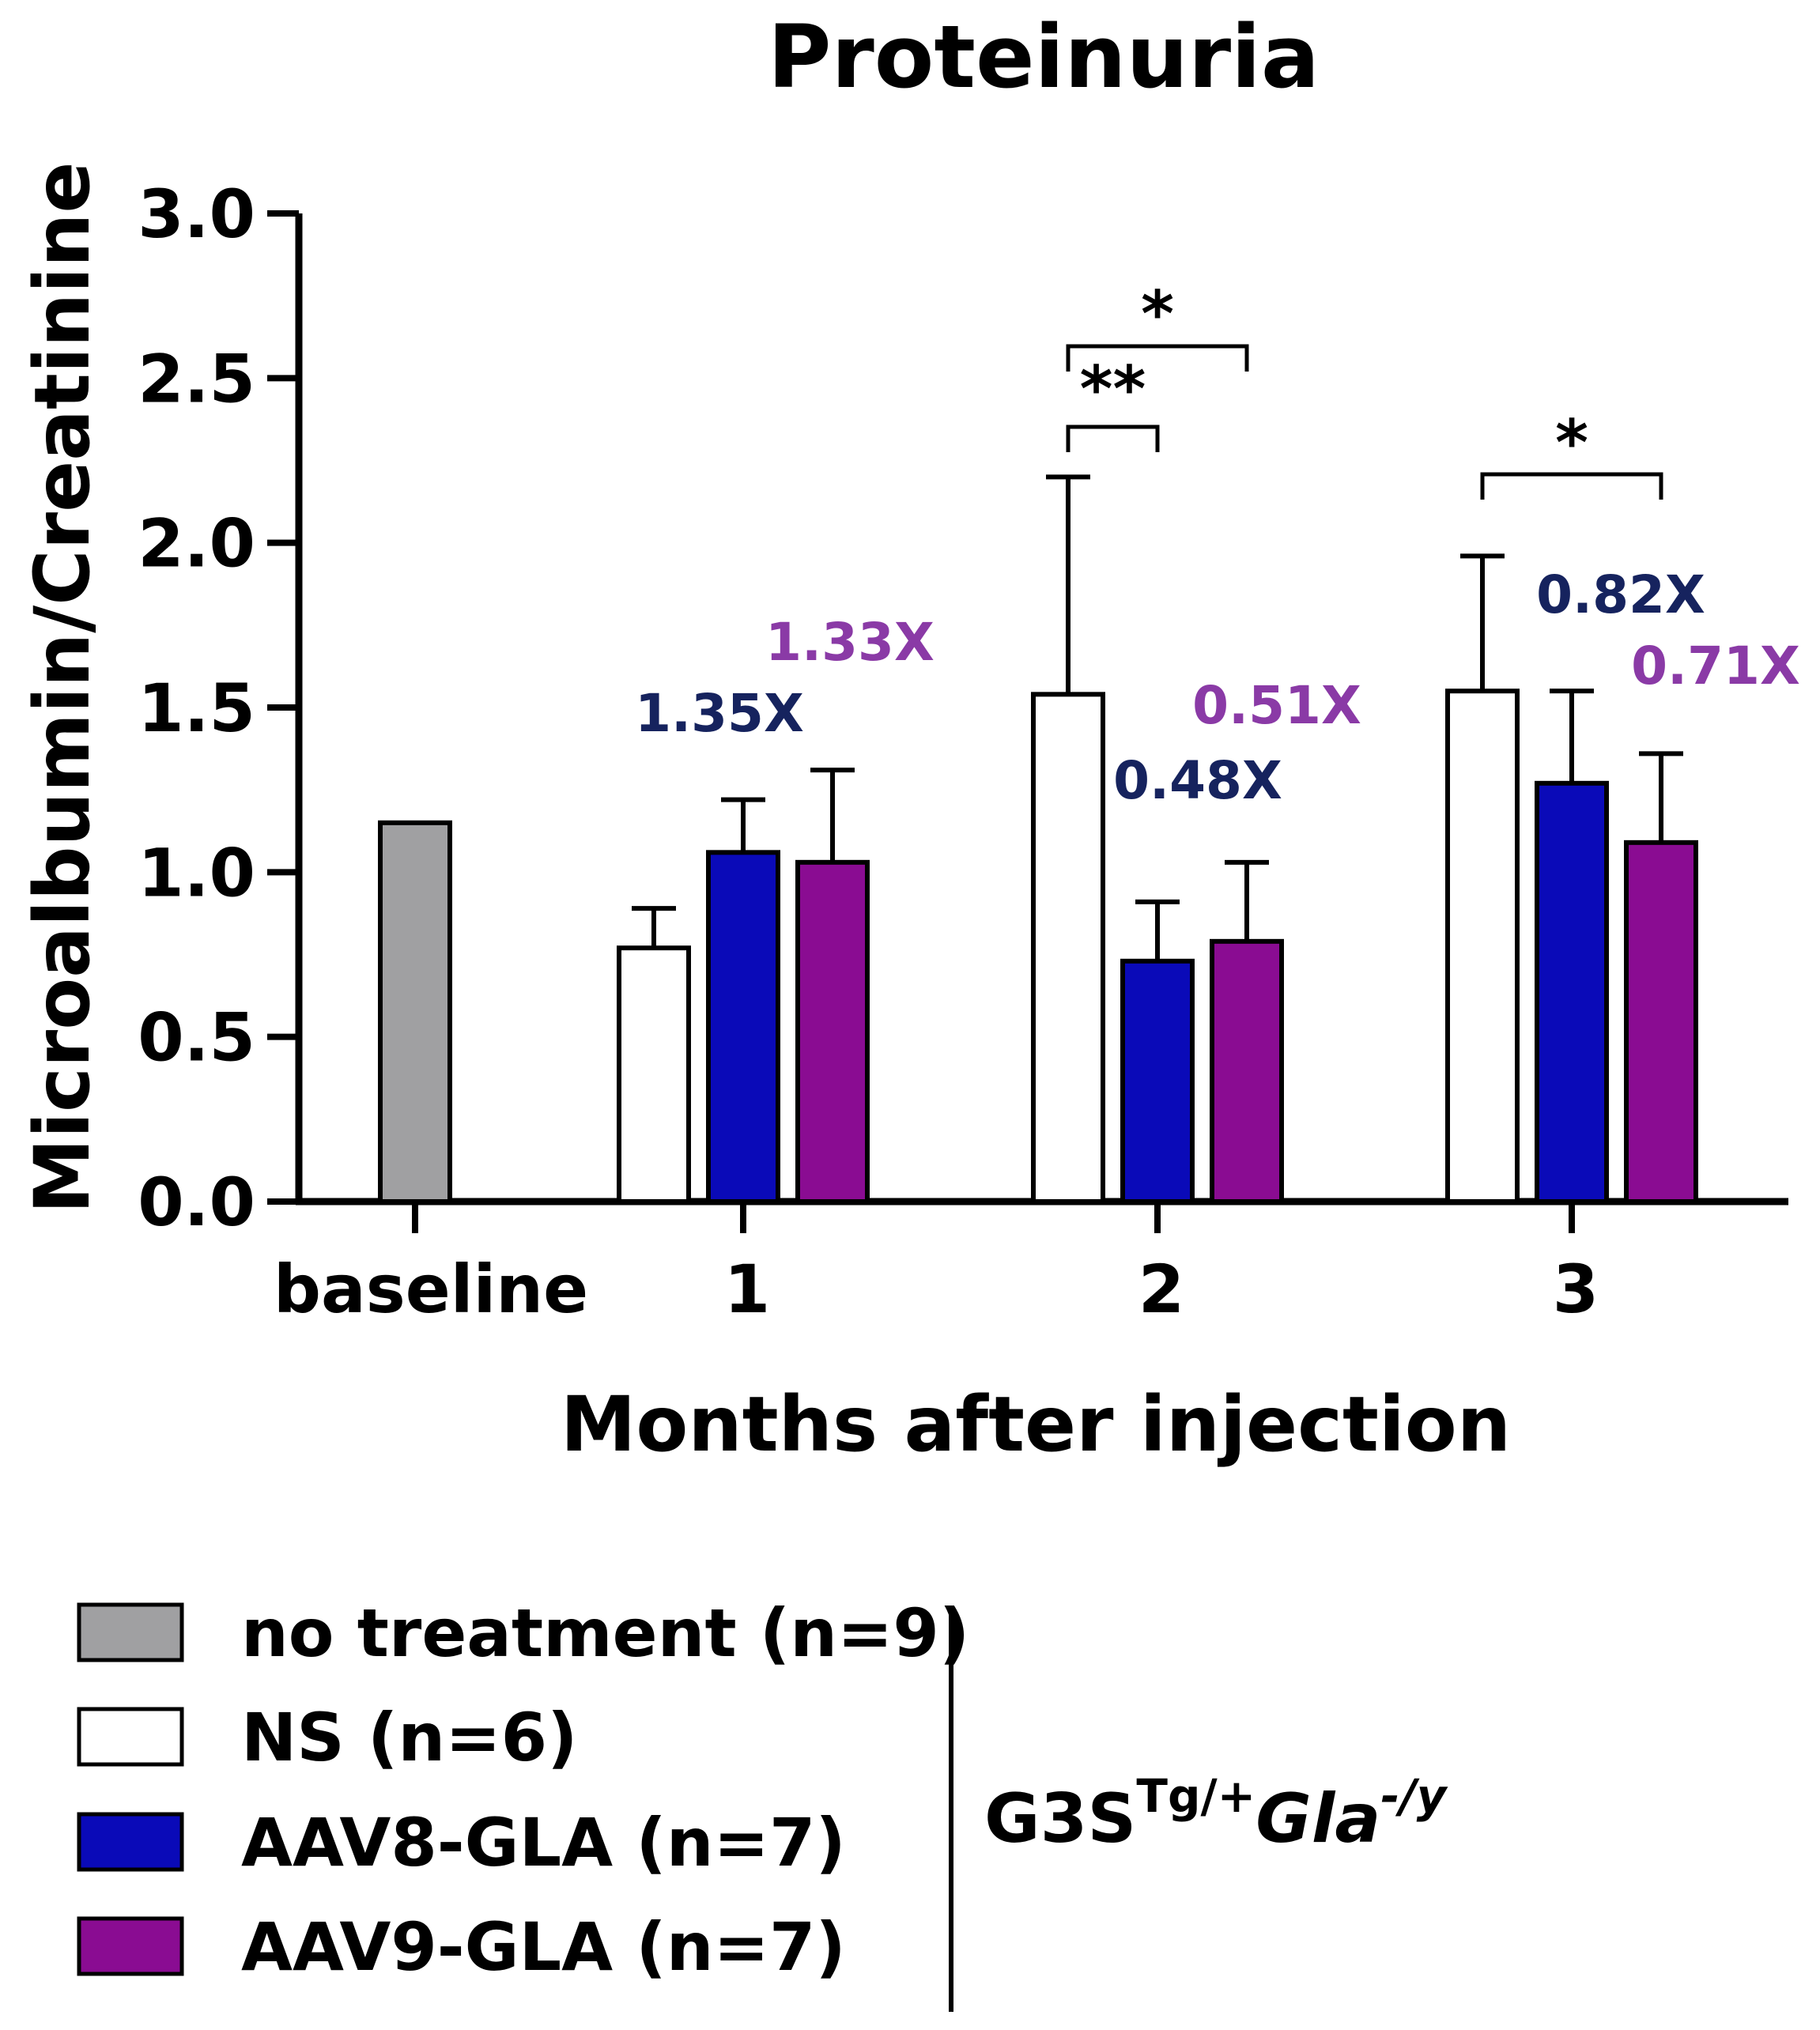 The image size is (1820, 2030). What do you see at coordinates (196, 1038) in the screenshot?
I see `y-tick-label: 0.5` at bounding box center [196, 1038].